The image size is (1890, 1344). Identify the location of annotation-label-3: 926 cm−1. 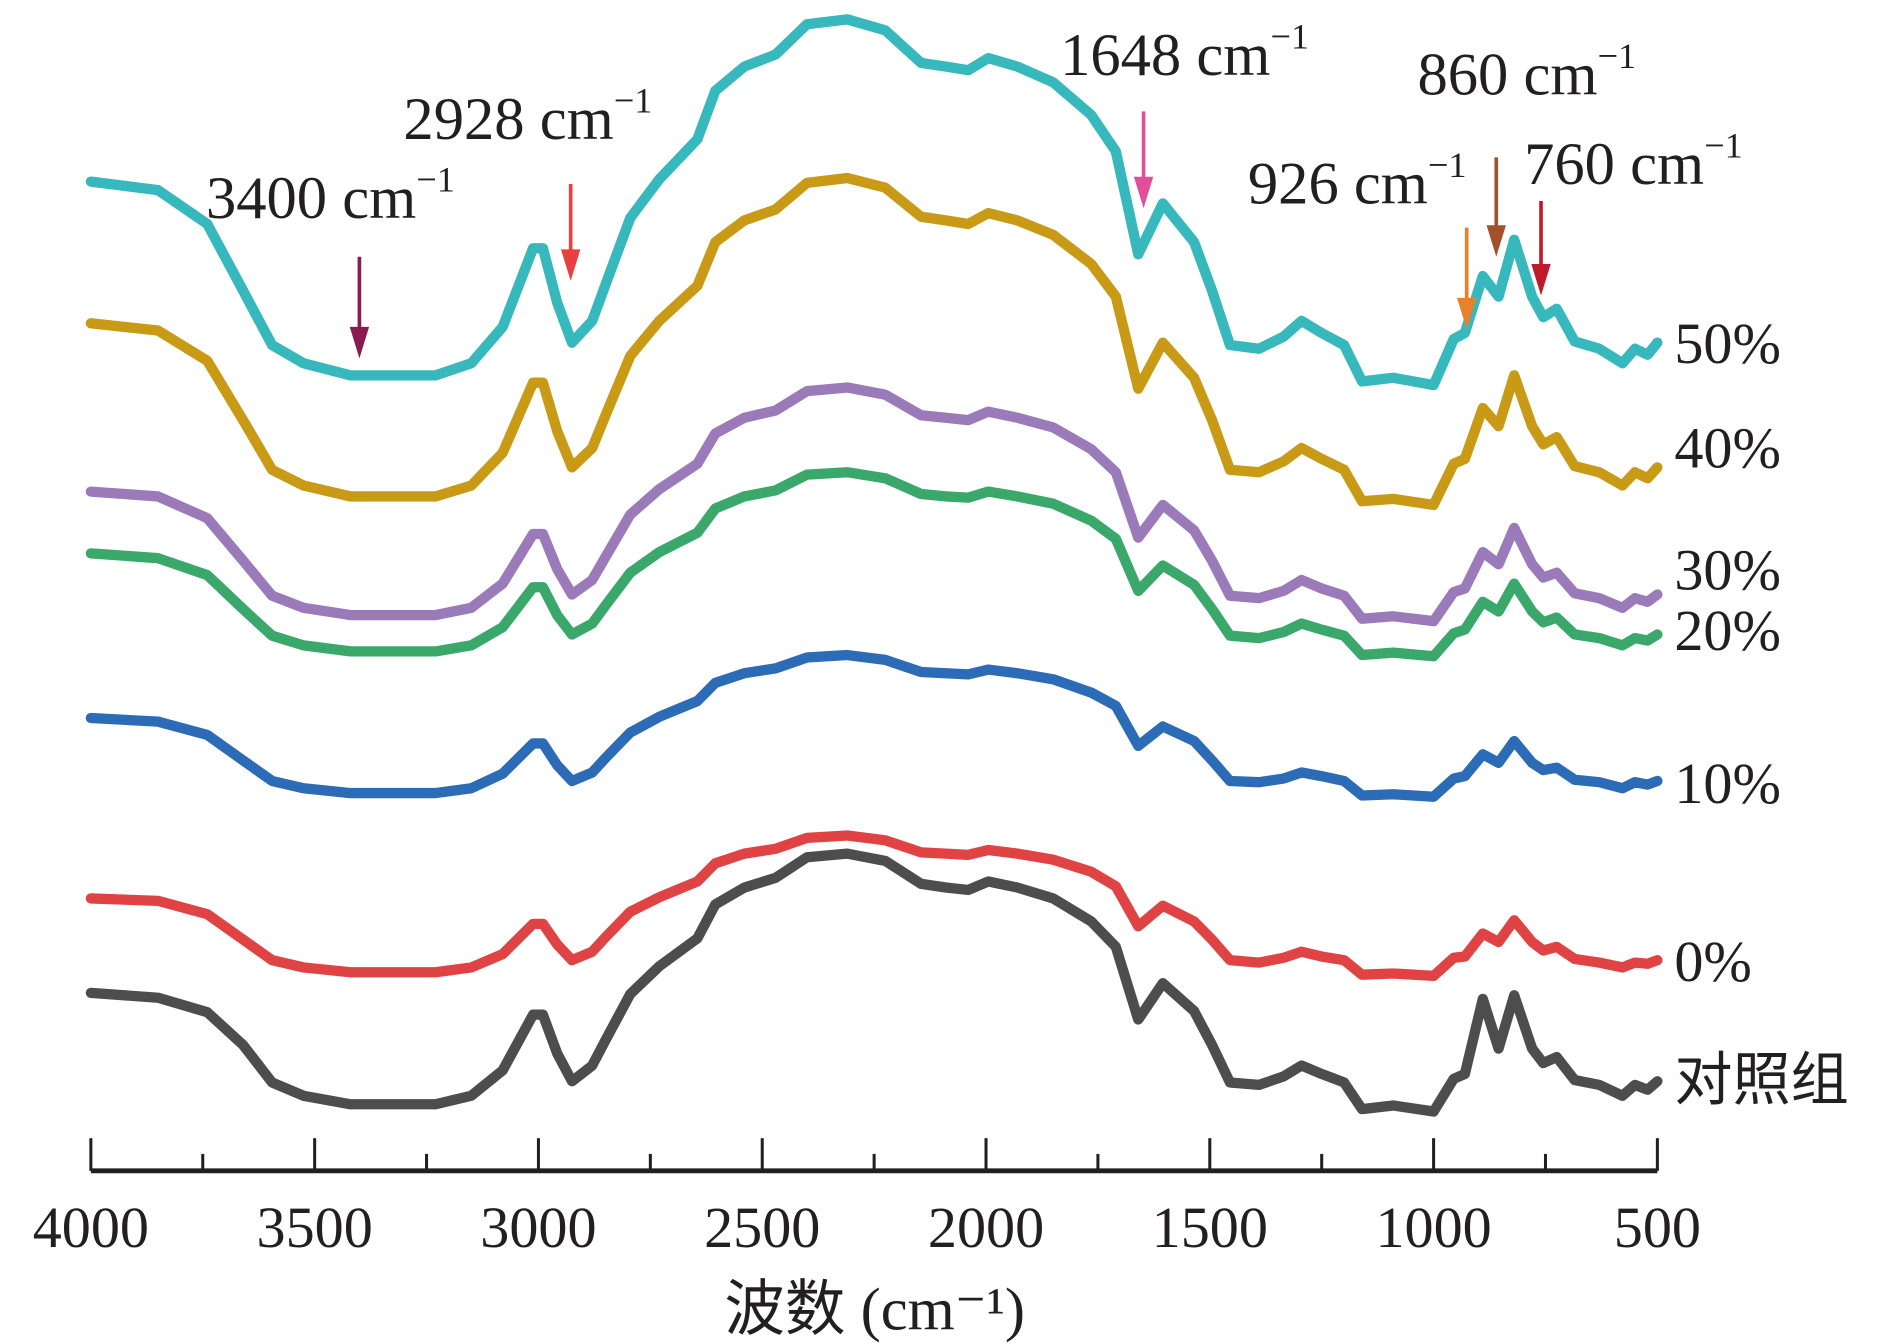
(1357, 181).